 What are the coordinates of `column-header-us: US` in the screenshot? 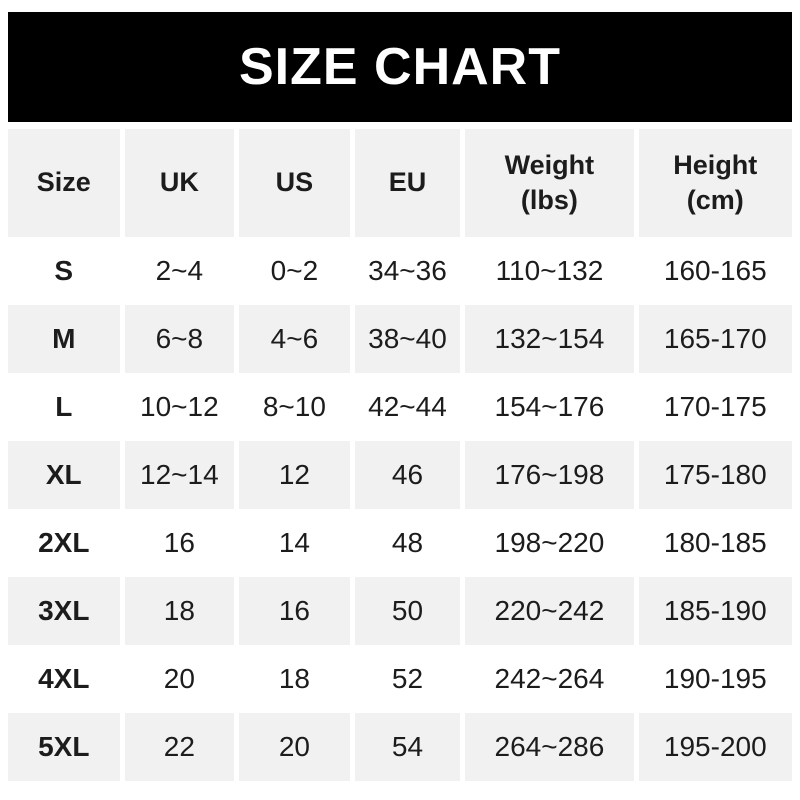 It's located at (294, 183).